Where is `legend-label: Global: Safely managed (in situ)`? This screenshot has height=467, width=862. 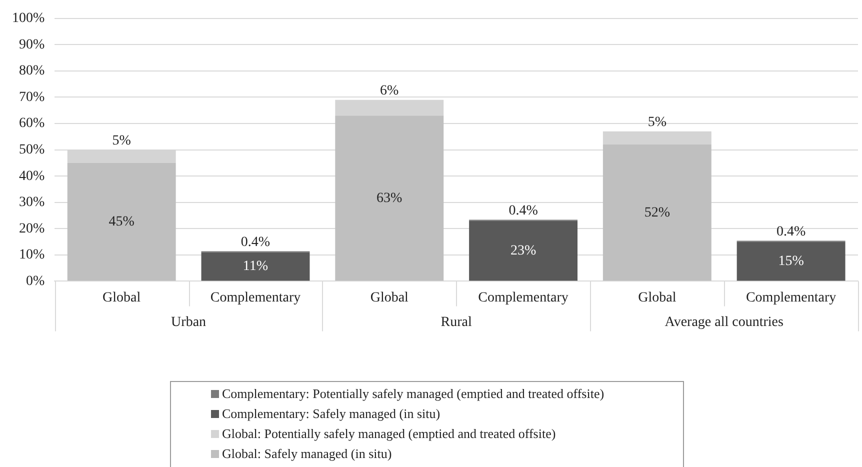
legend-label: Global: Safely managed (in situ) is located at coordinates (307, 453).